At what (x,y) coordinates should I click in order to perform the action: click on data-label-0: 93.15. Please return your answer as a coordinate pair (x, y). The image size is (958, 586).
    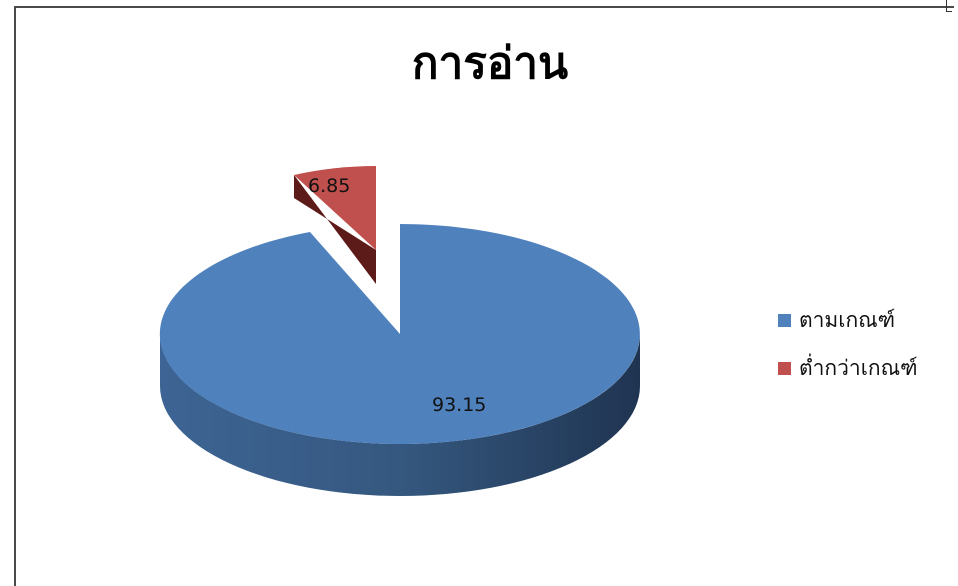
    Looking at the image, I should click on (459, 405).